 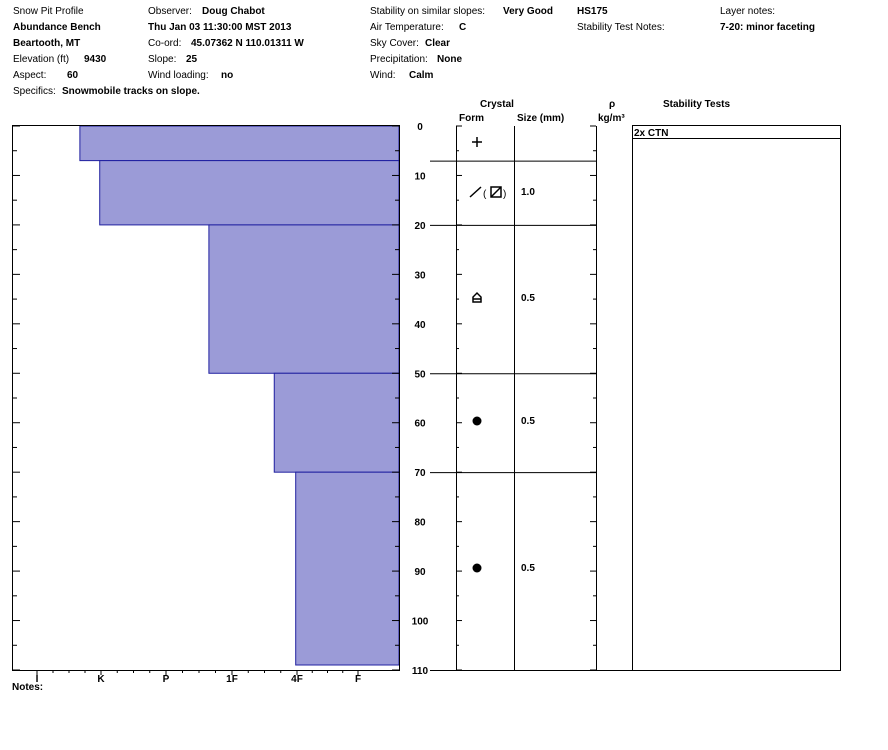 What do you see at coordinates (477, 142) in the screenshot?
I see `precipitation-particle-icon` at bounding box center [477, 142].